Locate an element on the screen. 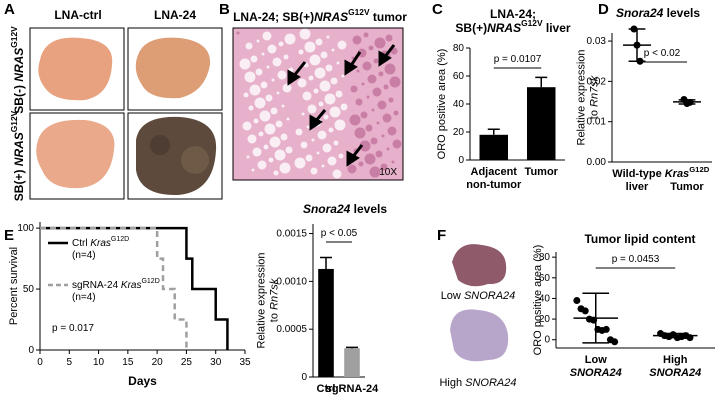  label-run: LNA-24; is located at coordinates (513, 14).